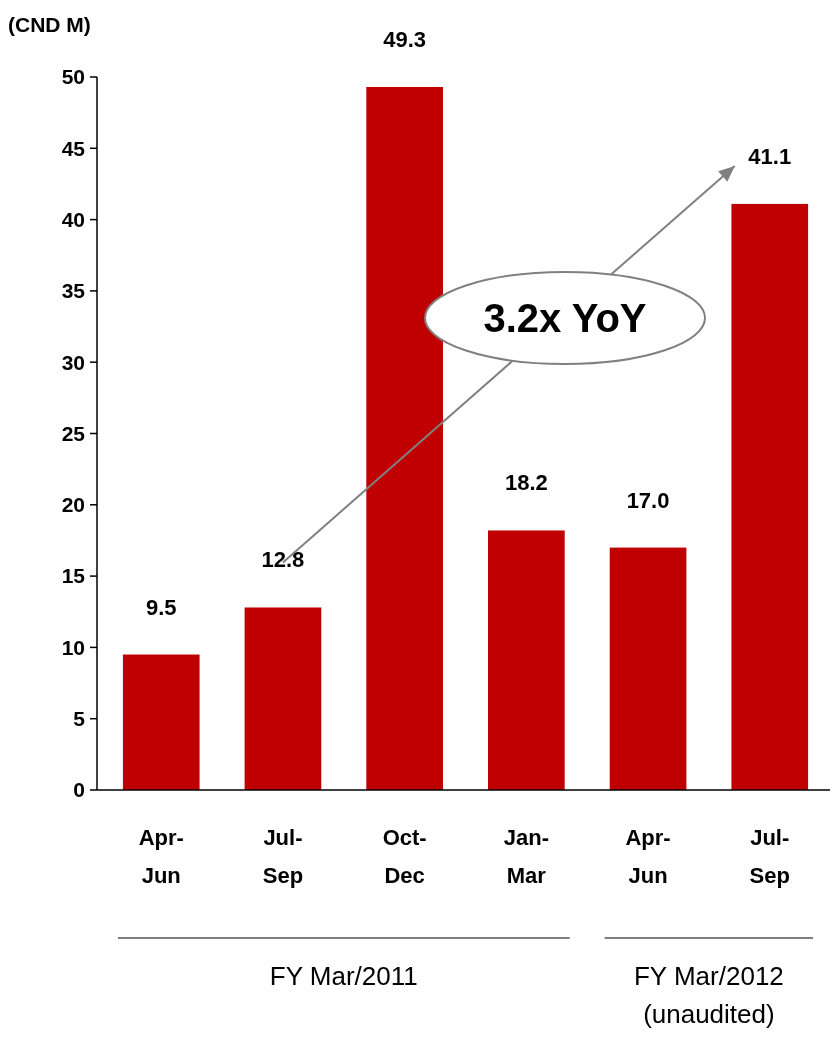  I want to click on data-label: 49.3, so click(405, 39).